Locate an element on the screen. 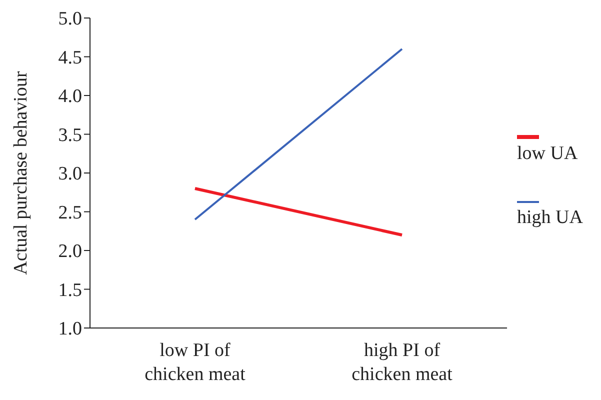 The width and height of the screenshot is (601, 400). legend-label: low UA is located at coordinates (548, 154).